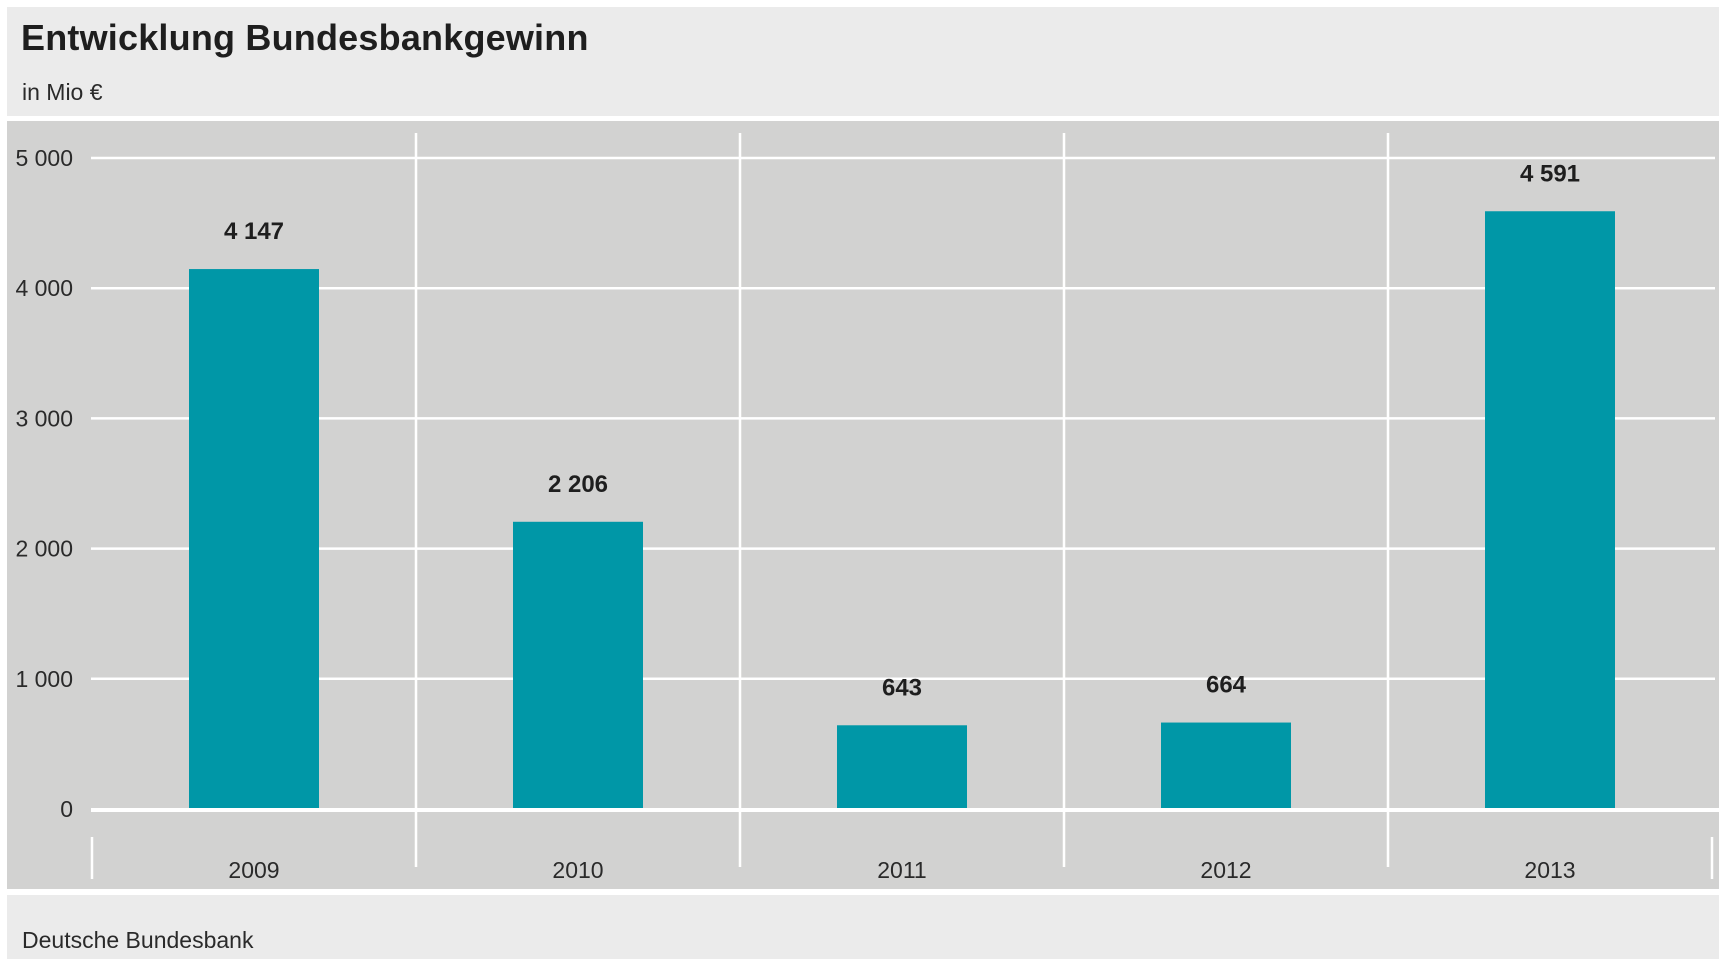 This screenshot has width=1719, height=959. I want to click on bar-2013, so click(1550, 510).